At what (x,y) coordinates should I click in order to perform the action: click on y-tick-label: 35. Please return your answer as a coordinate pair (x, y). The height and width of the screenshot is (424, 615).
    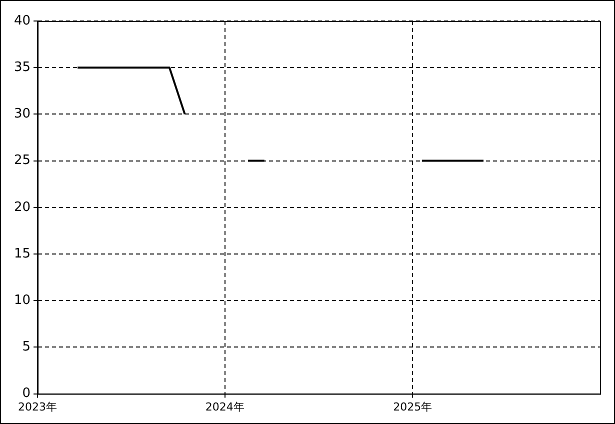
    Looking at the image, I should click on (22, 67).